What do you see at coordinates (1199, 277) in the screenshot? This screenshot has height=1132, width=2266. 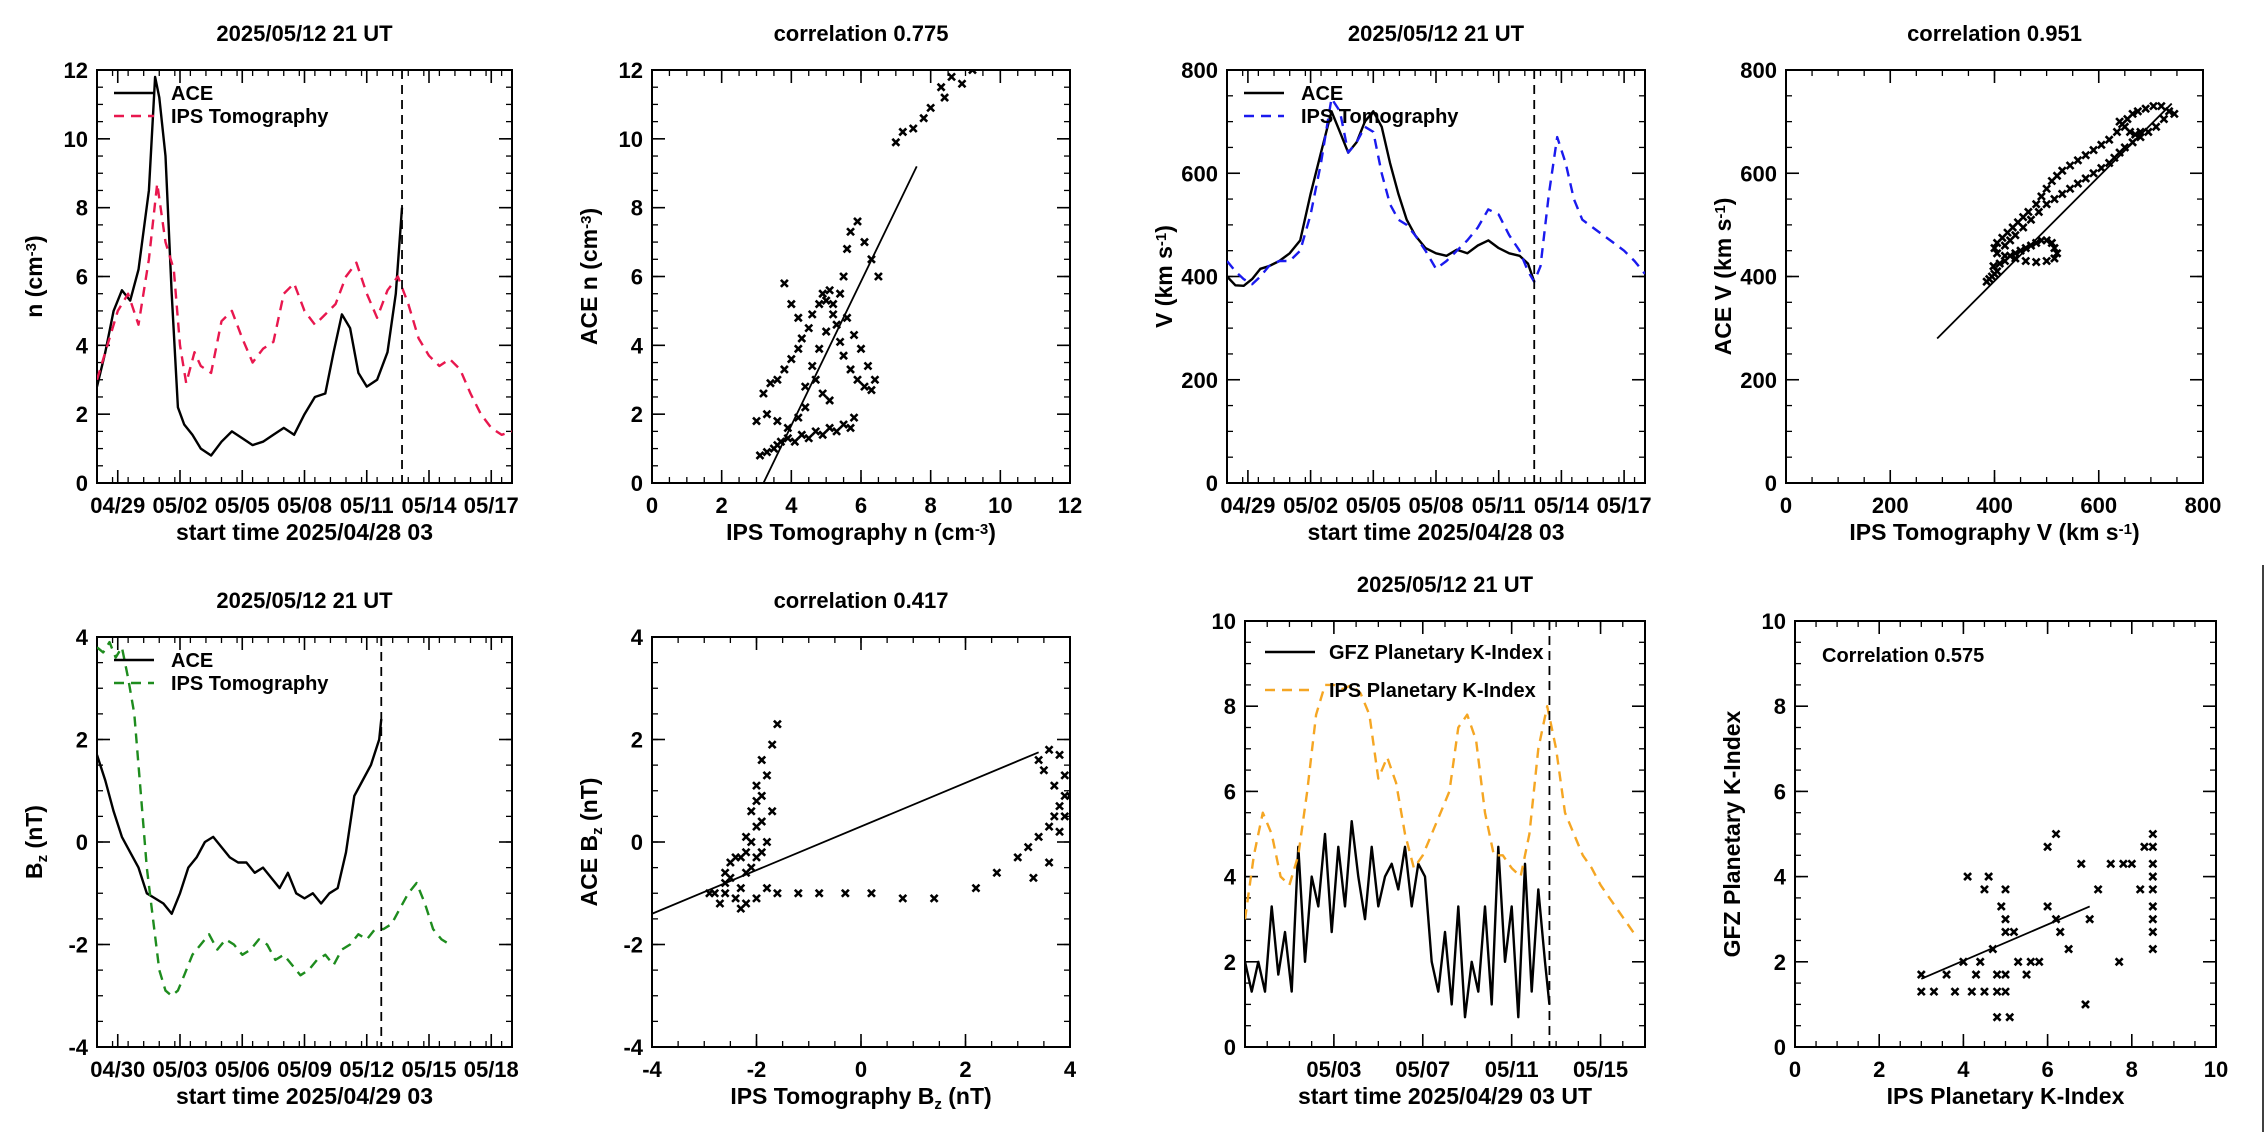 I see `y-tick-label: 400` at bounding box center [1199, 277].